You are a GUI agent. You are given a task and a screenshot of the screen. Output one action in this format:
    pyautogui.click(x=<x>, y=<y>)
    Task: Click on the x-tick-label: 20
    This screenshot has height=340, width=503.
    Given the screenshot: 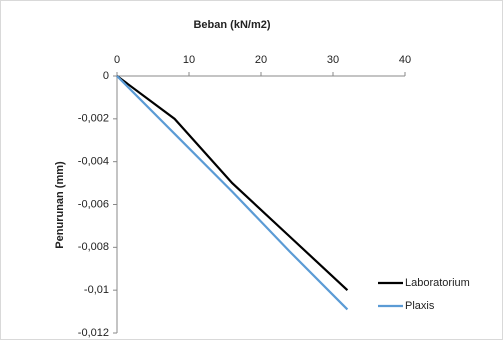 What is the action you would take?
    pyautogui.click(x=261, y=60)
    